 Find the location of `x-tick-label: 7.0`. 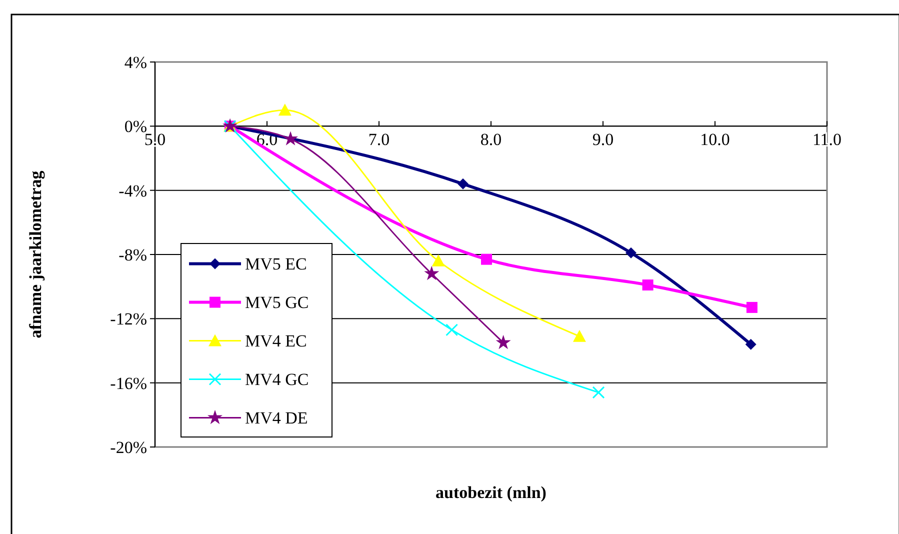

x-tick-label: 7.0 is located at coordinates (379, 140).